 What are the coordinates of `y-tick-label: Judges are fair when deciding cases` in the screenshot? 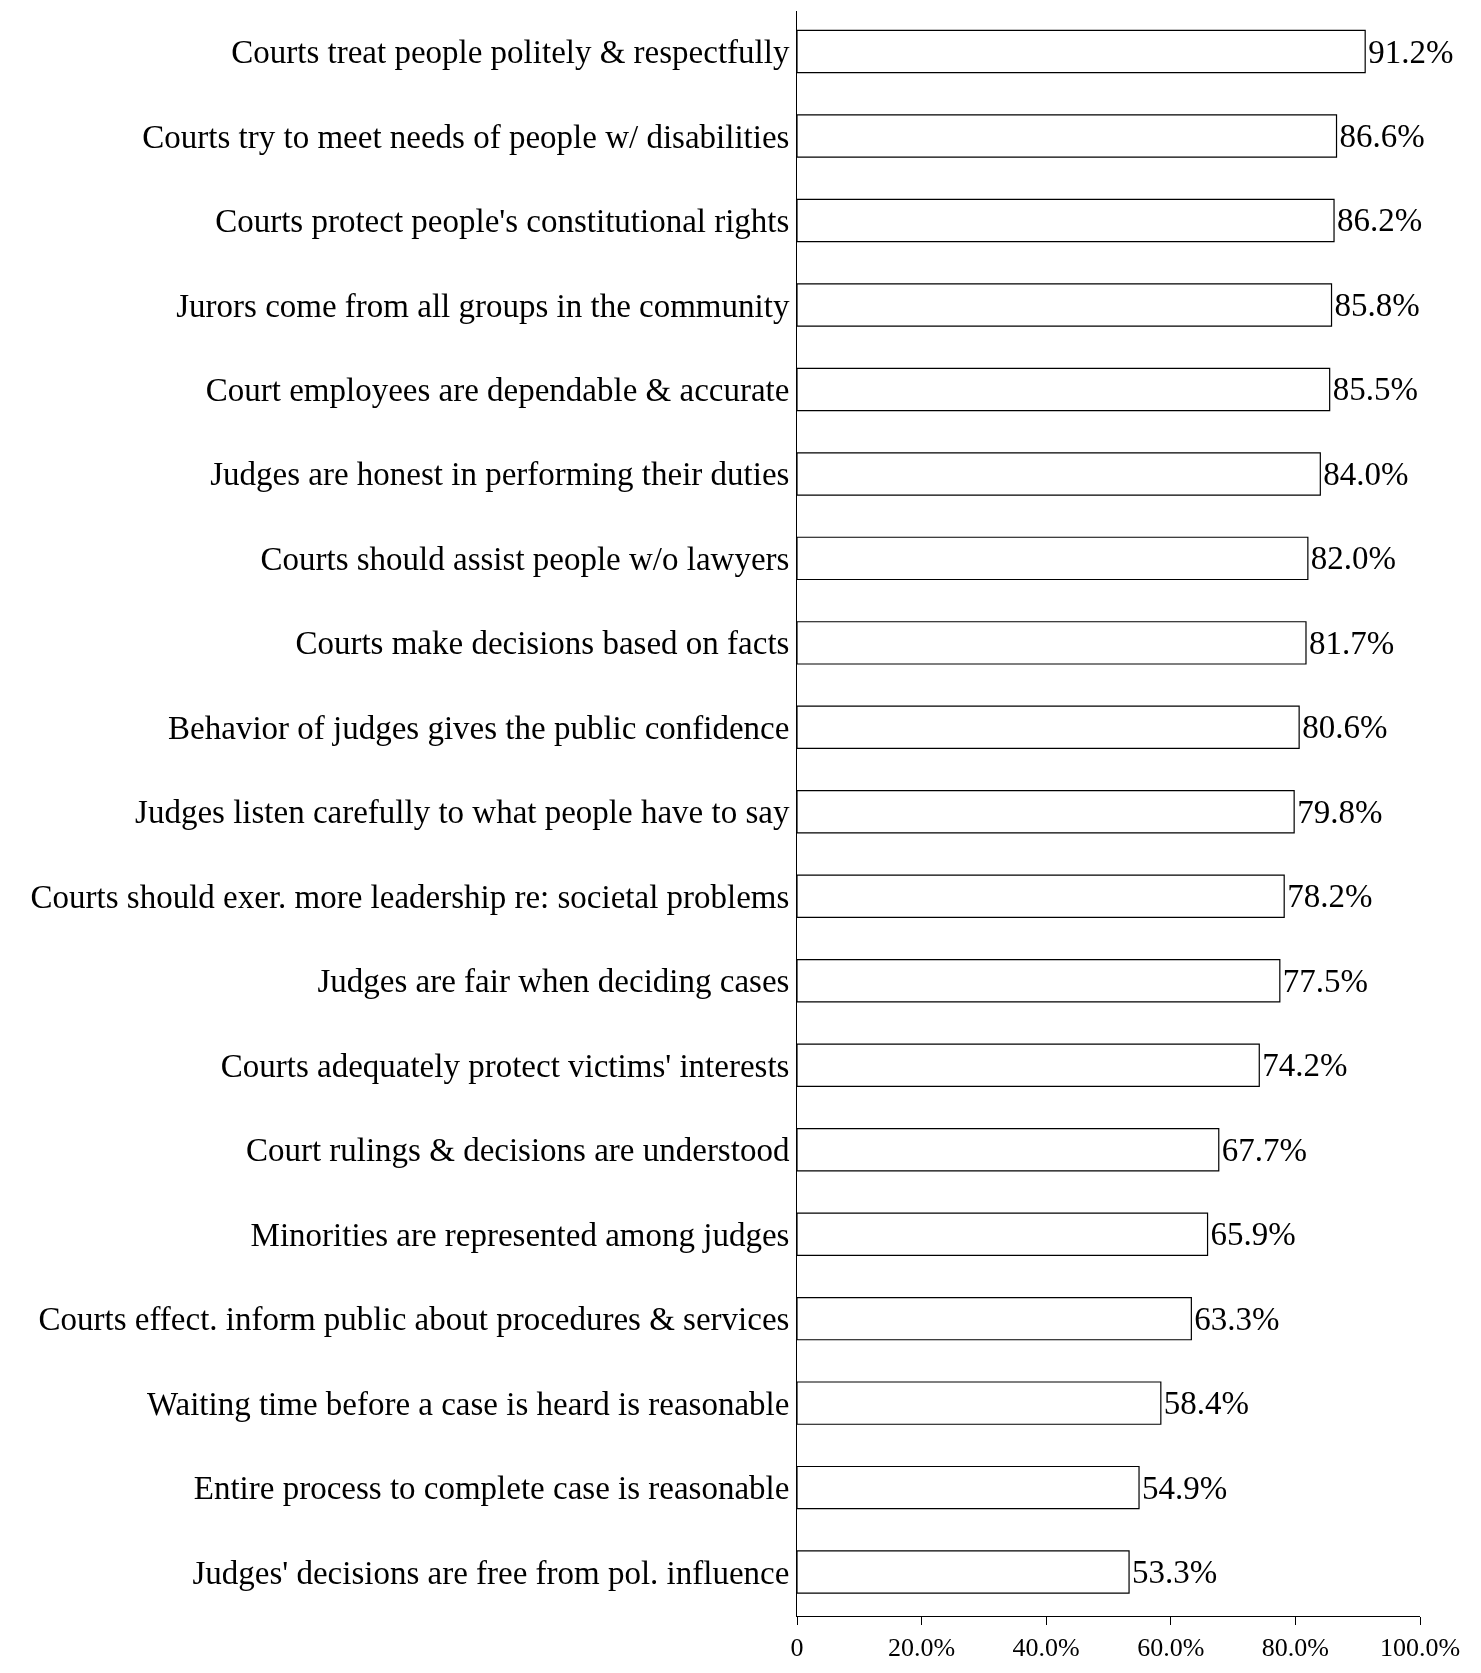 It's located at (553, 981).